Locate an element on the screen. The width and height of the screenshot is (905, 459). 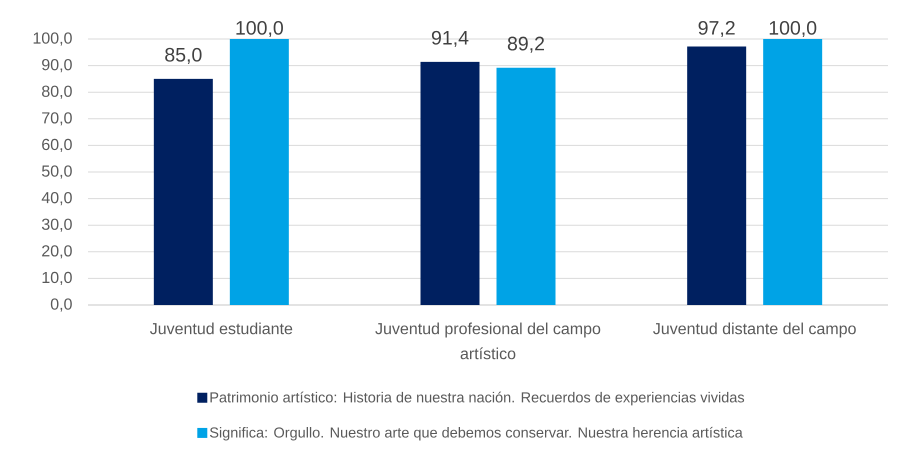
x-tick-label: Juventud estudiante is located at coordinates (221, 328).